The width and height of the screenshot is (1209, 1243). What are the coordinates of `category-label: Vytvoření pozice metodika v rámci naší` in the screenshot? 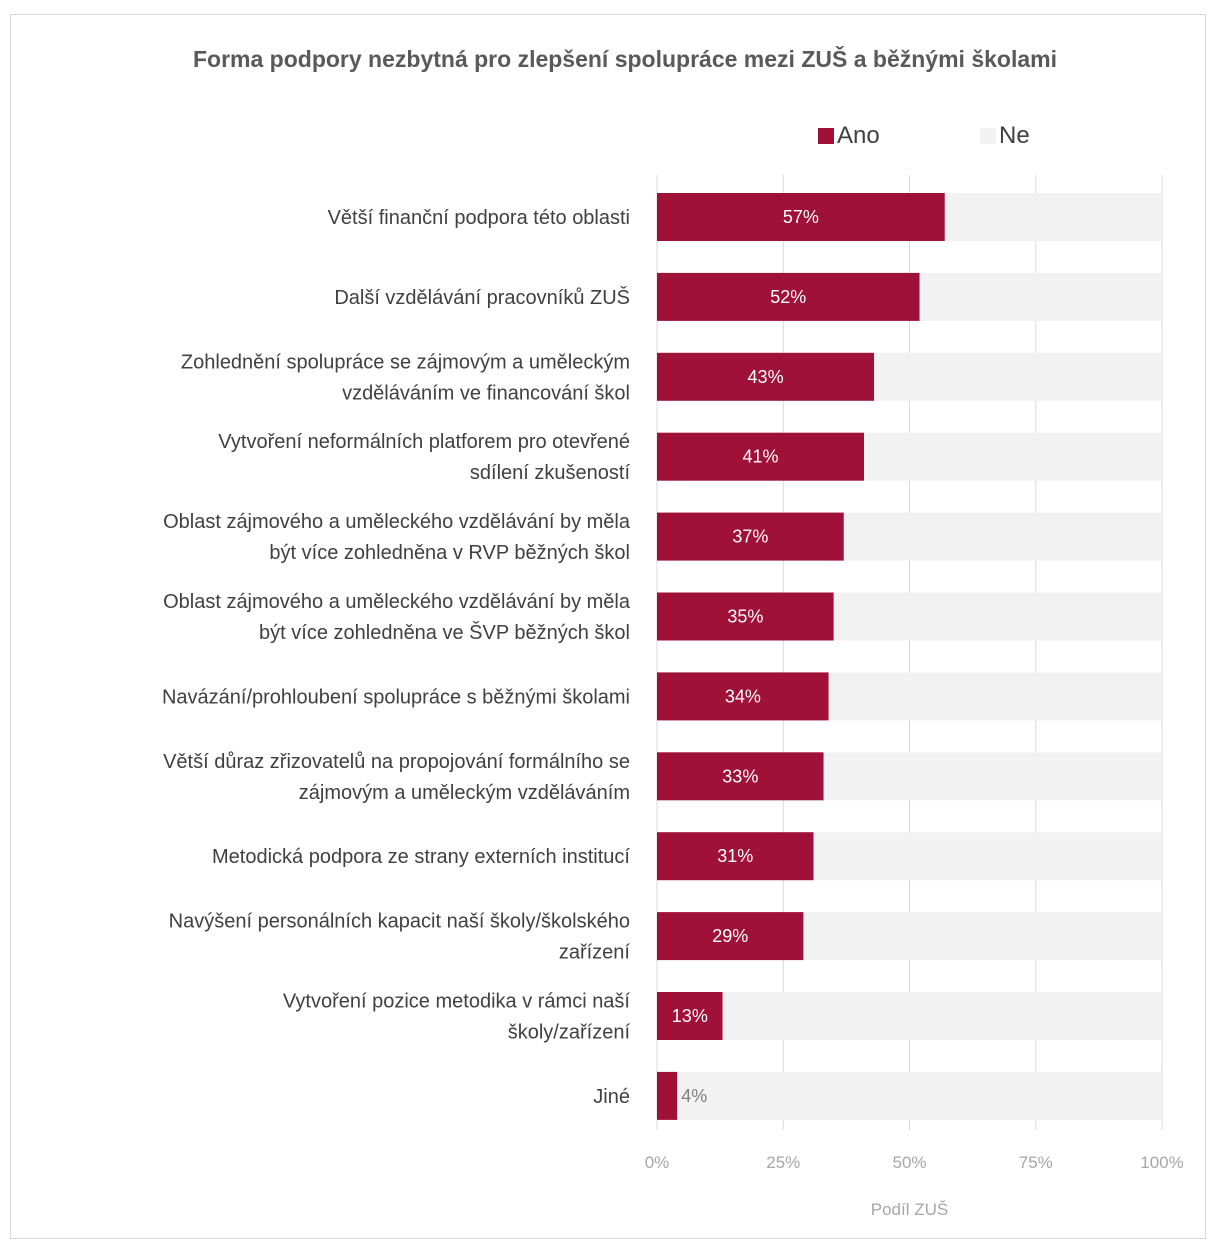 It's located at (457, 1002).